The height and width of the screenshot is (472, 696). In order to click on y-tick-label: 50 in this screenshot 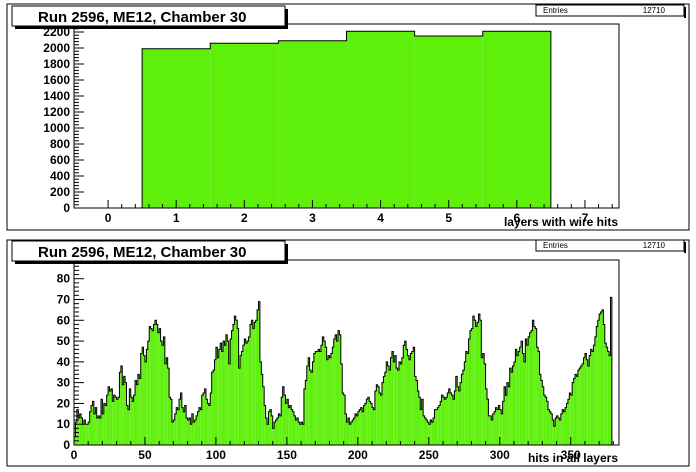, I will do `click(64, 341)`.